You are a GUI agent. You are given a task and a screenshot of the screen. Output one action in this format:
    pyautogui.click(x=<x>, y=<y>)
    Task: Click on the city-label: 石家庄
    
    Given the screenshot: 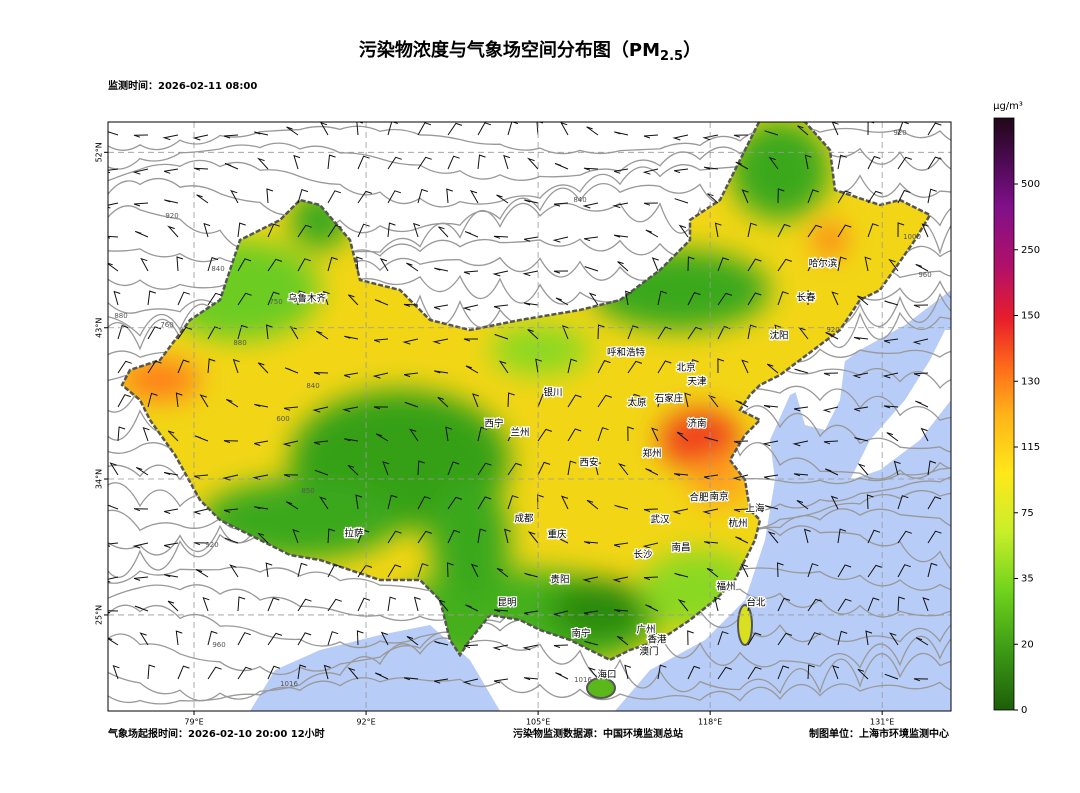 What is the action you would take?
    pyautogui.click(x=669, y=399)
    